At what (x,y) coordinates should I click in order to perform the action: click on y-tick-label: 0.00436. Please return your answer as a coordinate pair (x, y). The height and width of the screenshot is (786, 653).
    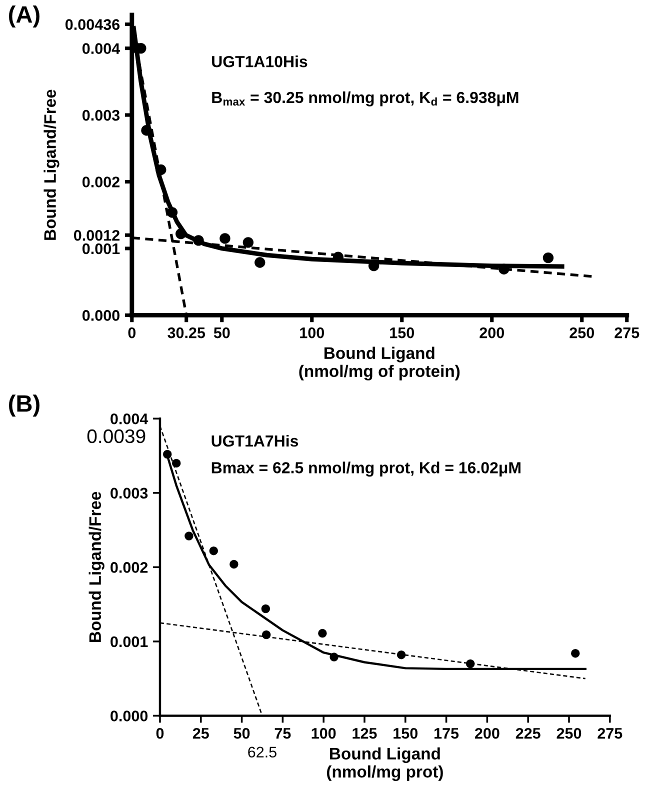
    Looking at the image, I should click on (92, 24).